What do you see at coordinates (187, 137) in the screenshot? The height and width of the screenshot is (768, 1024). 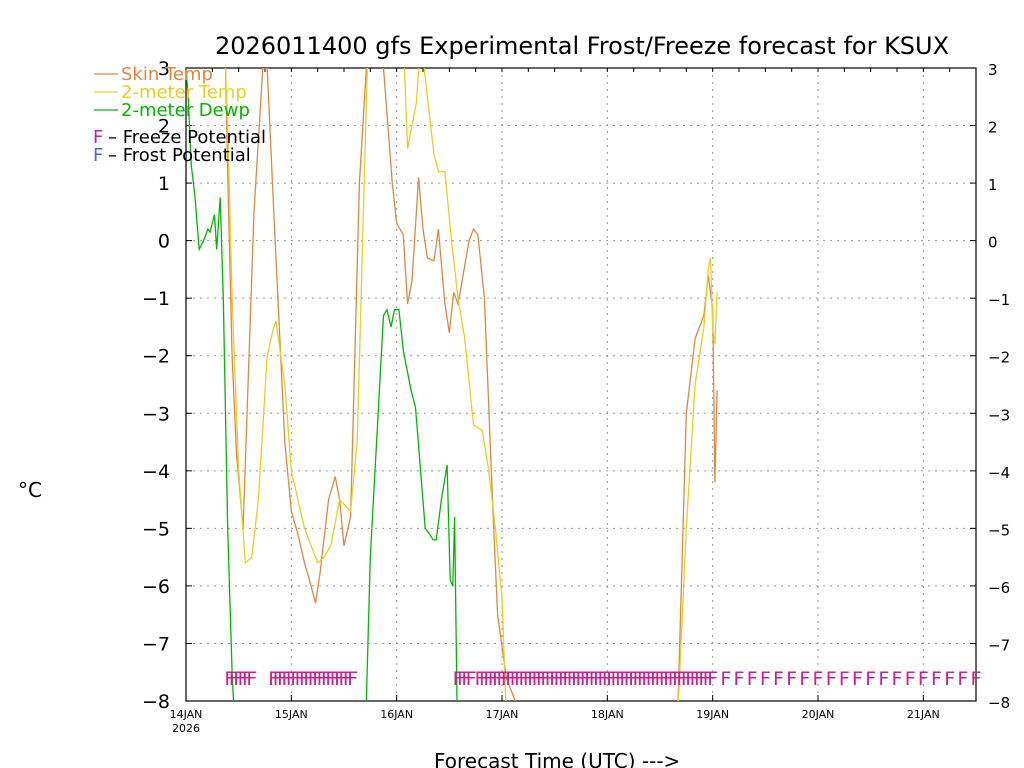 I see `legend-flag-text: – Freeze Potential` at bounding box center [187, 137].